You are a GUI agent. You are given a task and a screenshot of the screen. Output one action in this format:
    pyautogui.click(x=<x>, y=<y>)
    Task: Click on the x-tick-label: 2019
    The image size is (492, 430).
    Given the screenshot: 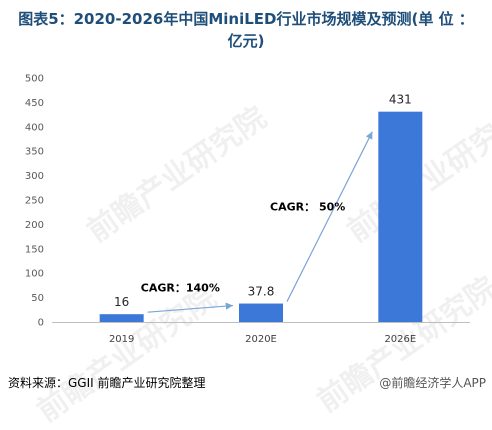 What is the action you would take?
    pyautogui.click(x=121, y=339)
    